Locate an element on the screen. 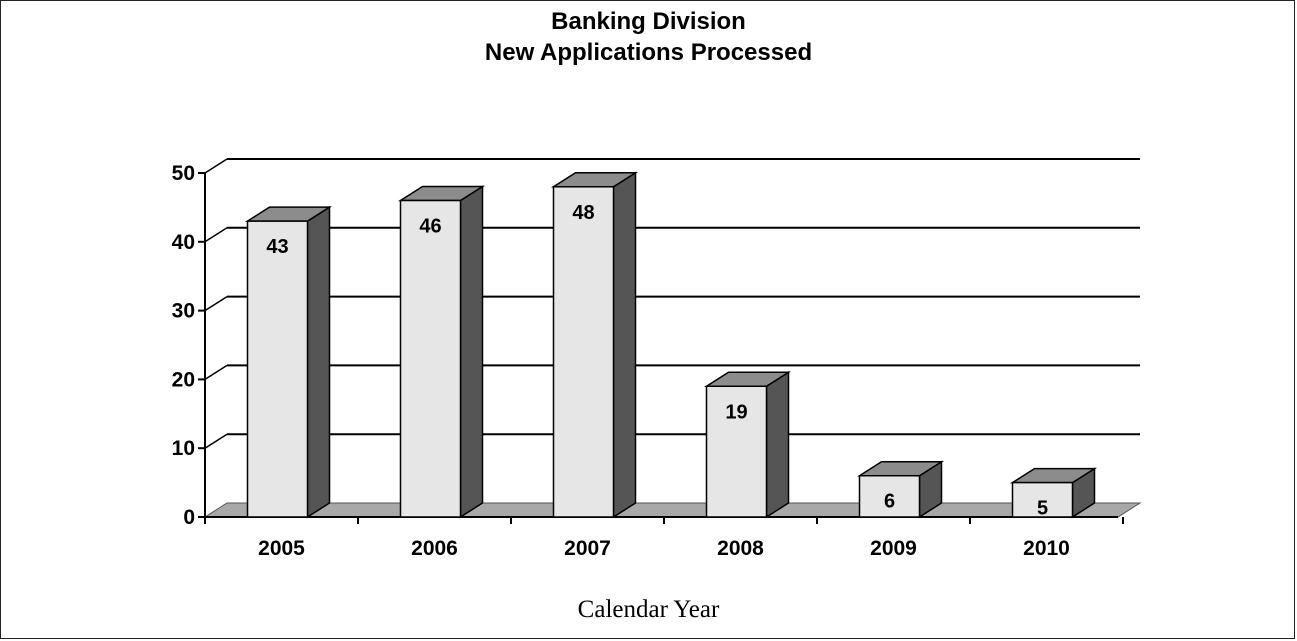  y-tick-label: 40 is located at coordinates (183, 242).